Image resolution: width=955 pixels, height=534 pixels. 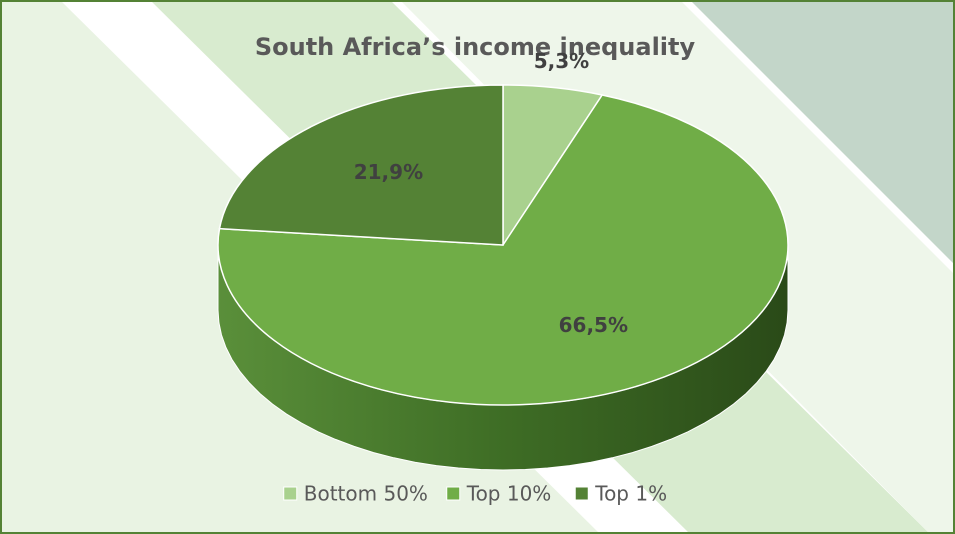 I want to click on slice, so click(x=361, y=165).